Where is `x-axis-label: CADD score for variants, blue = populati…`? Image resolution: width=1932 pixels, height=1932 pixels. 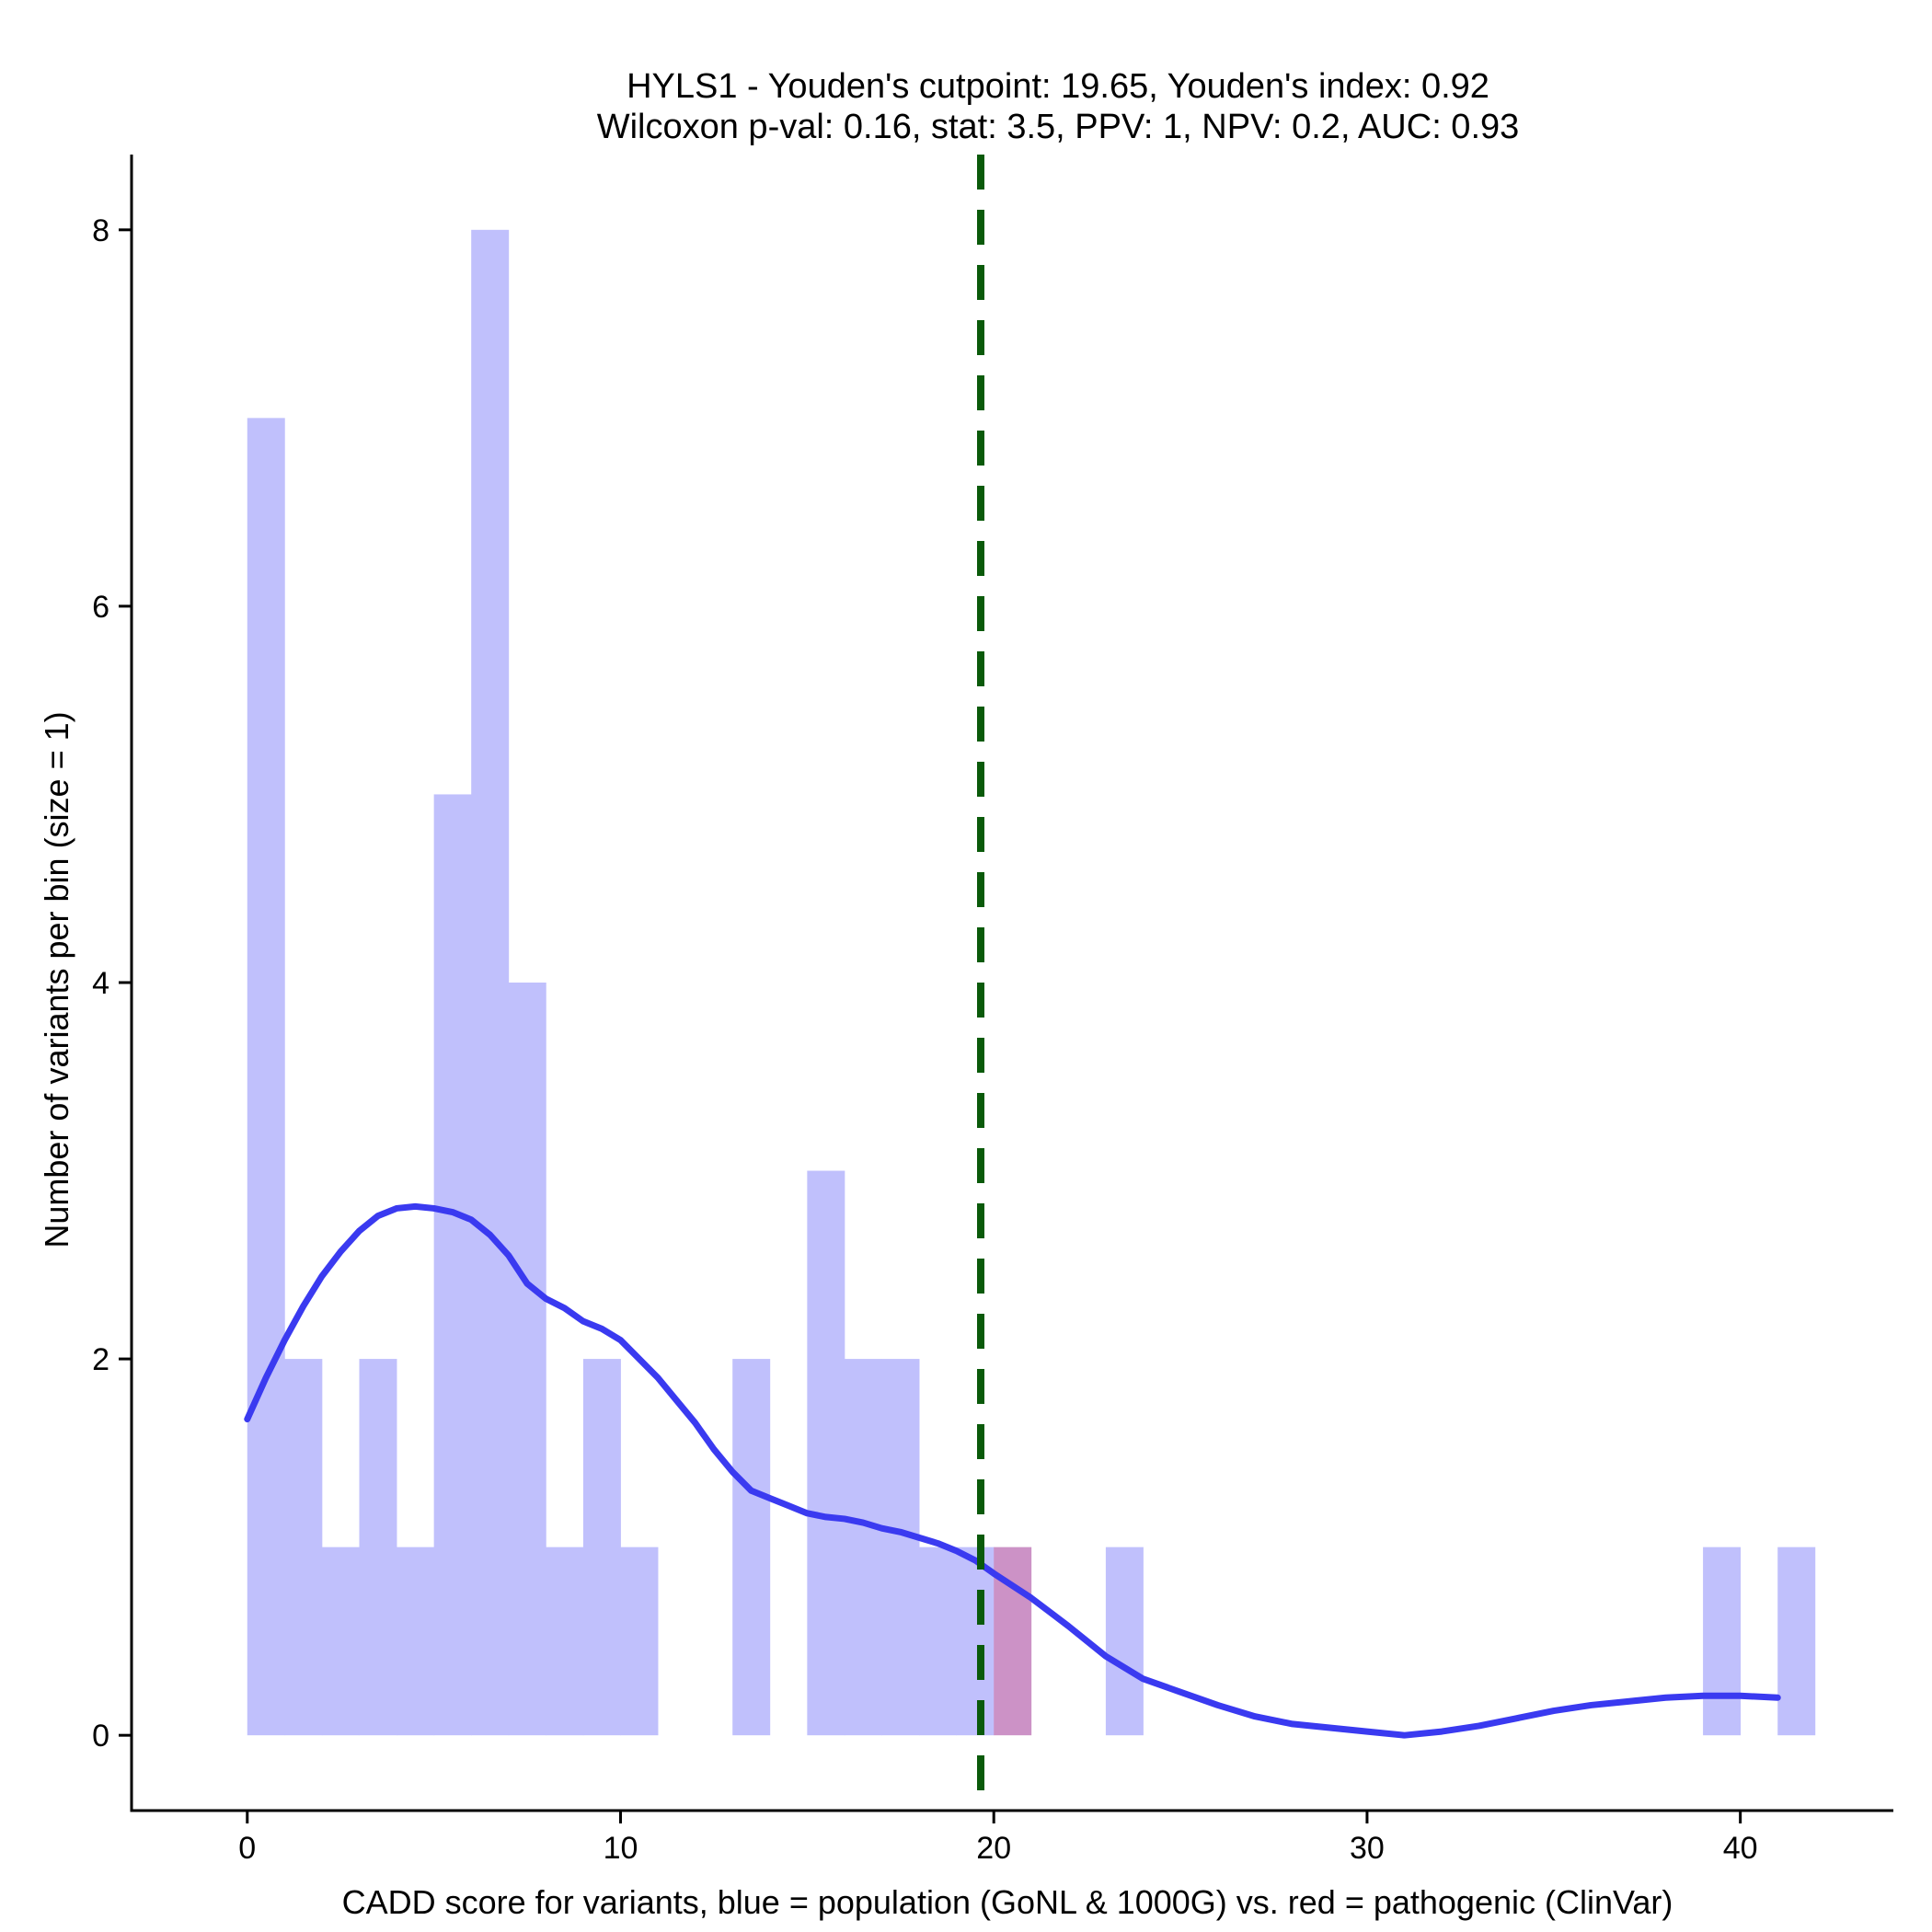
x-axis-label: CADD score for variants, blue = populati… is located at coordinates (1007, 1902).